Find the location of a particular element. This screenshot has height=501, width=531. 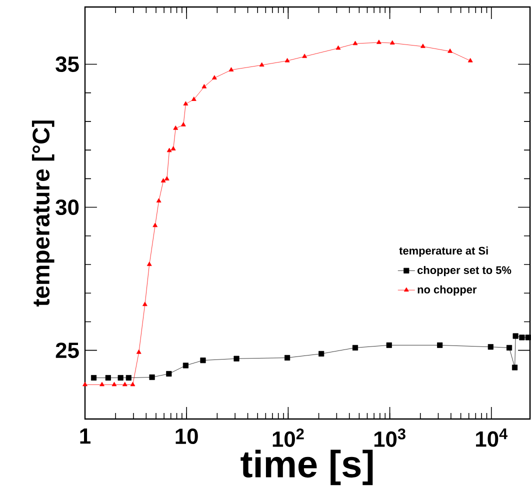

y-axis-title: temperature [°C] is located at coordinates (43, 213).